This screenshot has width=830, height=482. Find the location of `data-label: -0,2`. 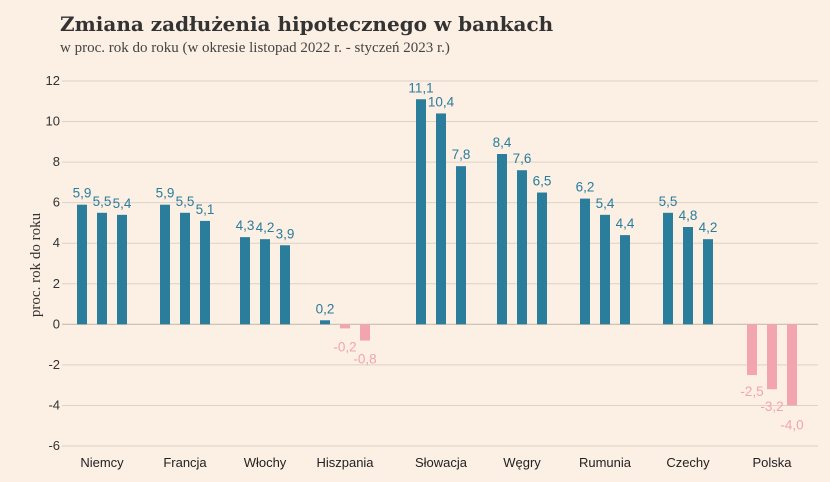

data-label: -0,2 is located at coordinates (344, 346).